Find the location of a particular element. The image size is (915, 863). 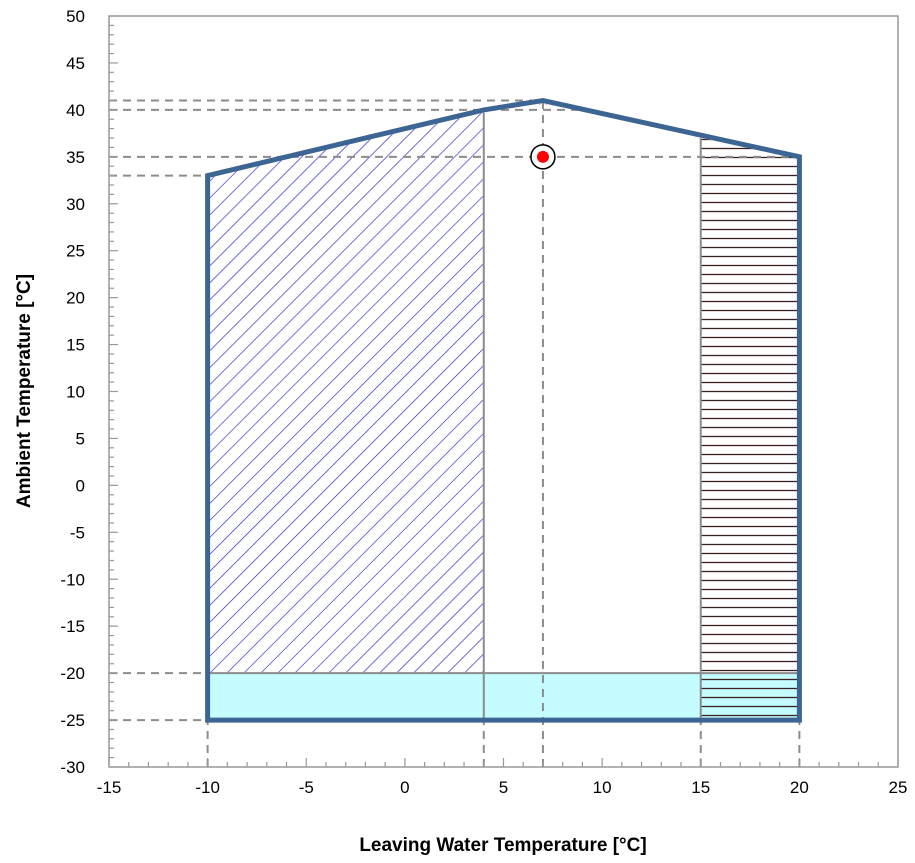

y-tick-label: 35 is located at coordinates (75, 157).